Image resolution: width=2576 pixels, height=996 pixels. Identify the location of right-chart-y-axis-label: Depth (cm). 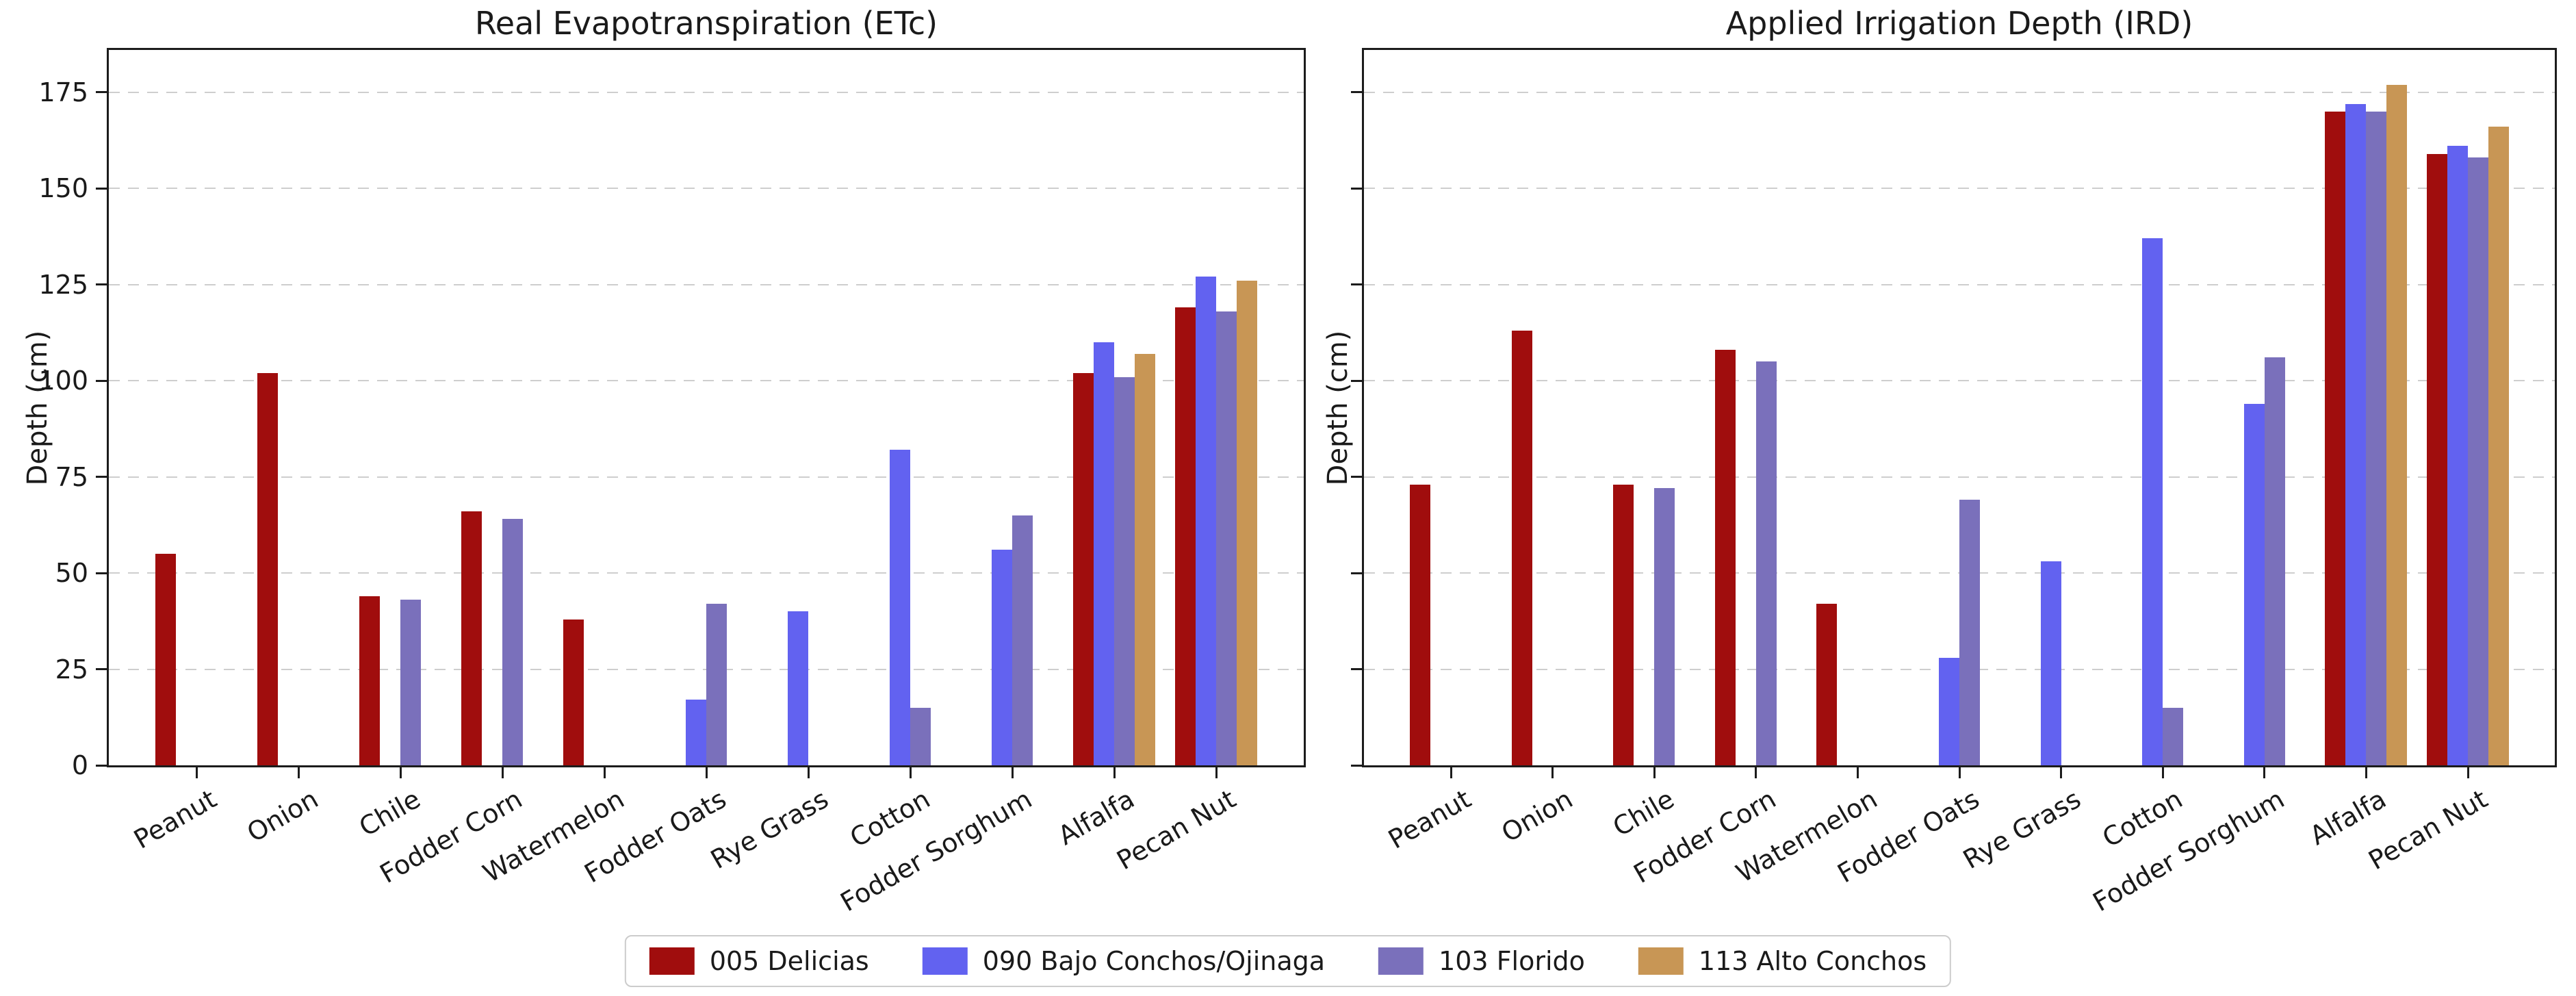
(1338, 407).